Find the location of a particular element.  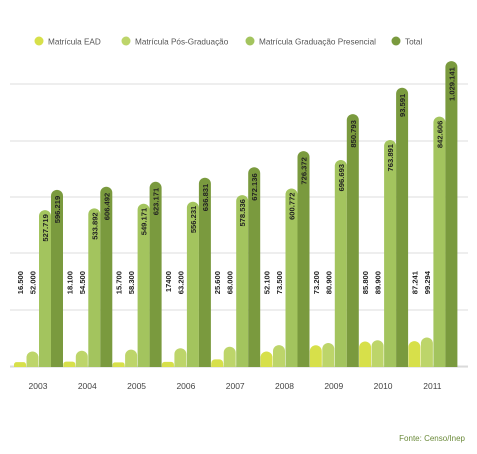

data-label: 763.891 is located at coordinates (390, 157).